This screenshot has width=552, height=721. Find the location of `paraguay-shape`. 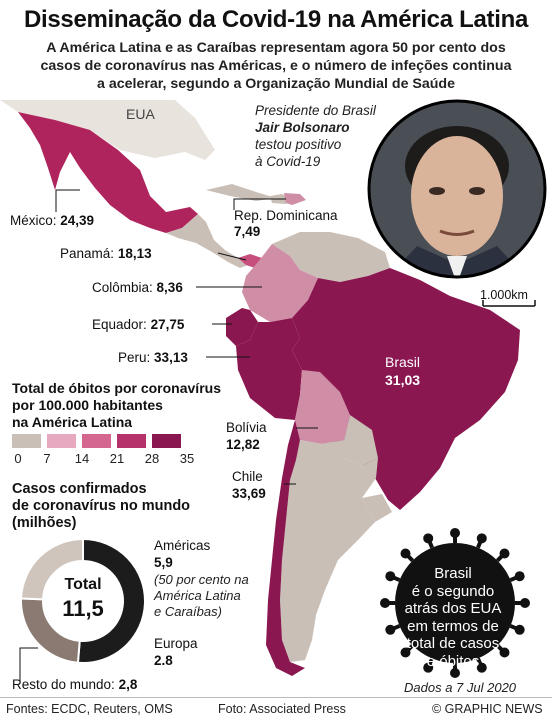

paraguay-shape is located at coordinates (361, 440).